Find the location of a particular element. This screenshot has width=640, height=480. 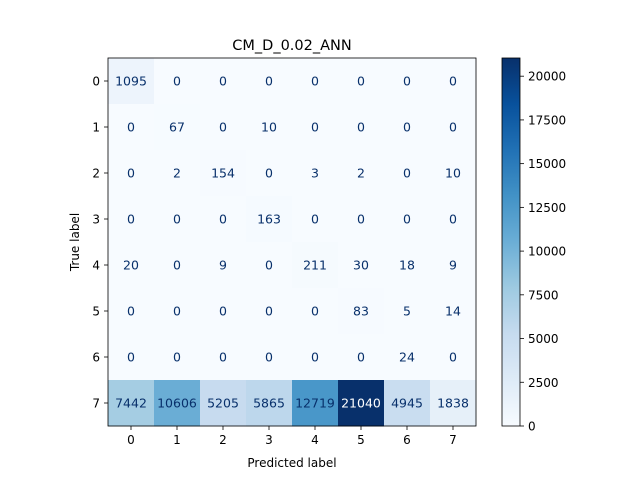

x-tick-label: 0 is located at coordinates (131, 440).